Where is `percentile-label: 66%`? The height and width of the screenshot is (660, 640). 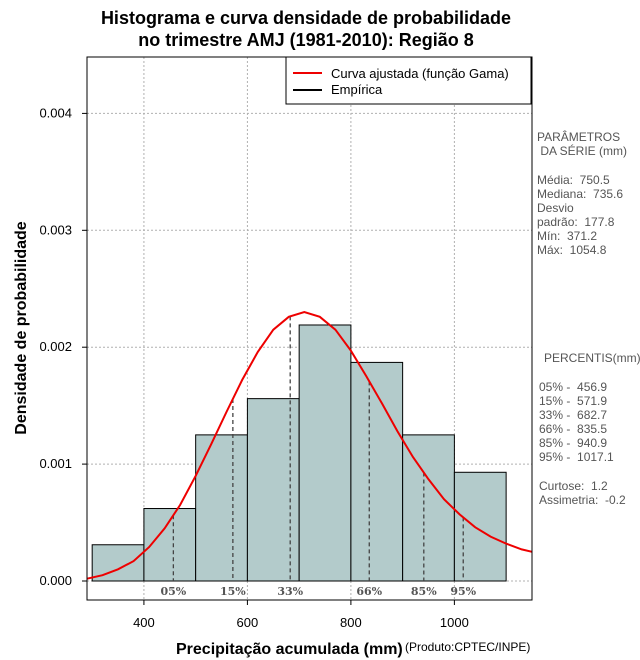 percentile-label: 66% is located at coordinates (369, 591).